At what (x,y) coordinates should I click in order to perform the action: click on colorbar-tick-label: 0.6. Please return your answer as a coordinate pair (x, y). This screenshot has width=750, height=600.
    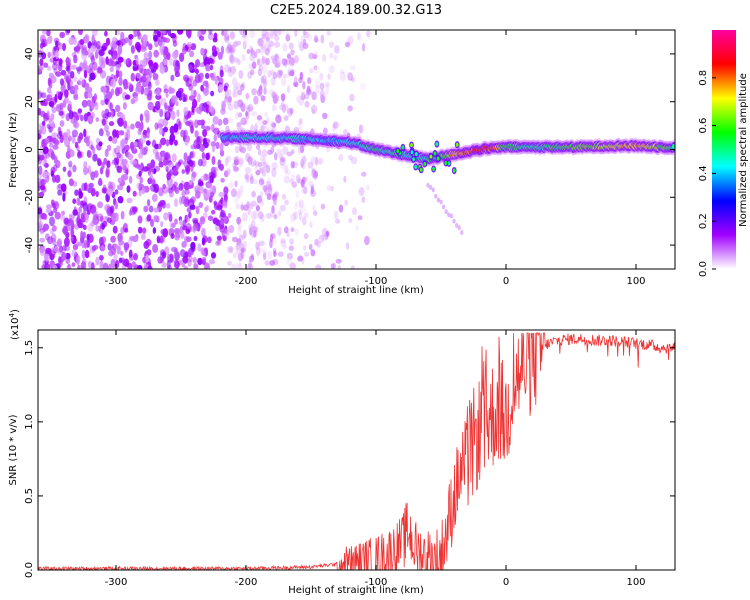
    Looking at the image, I should click on (703, 126).